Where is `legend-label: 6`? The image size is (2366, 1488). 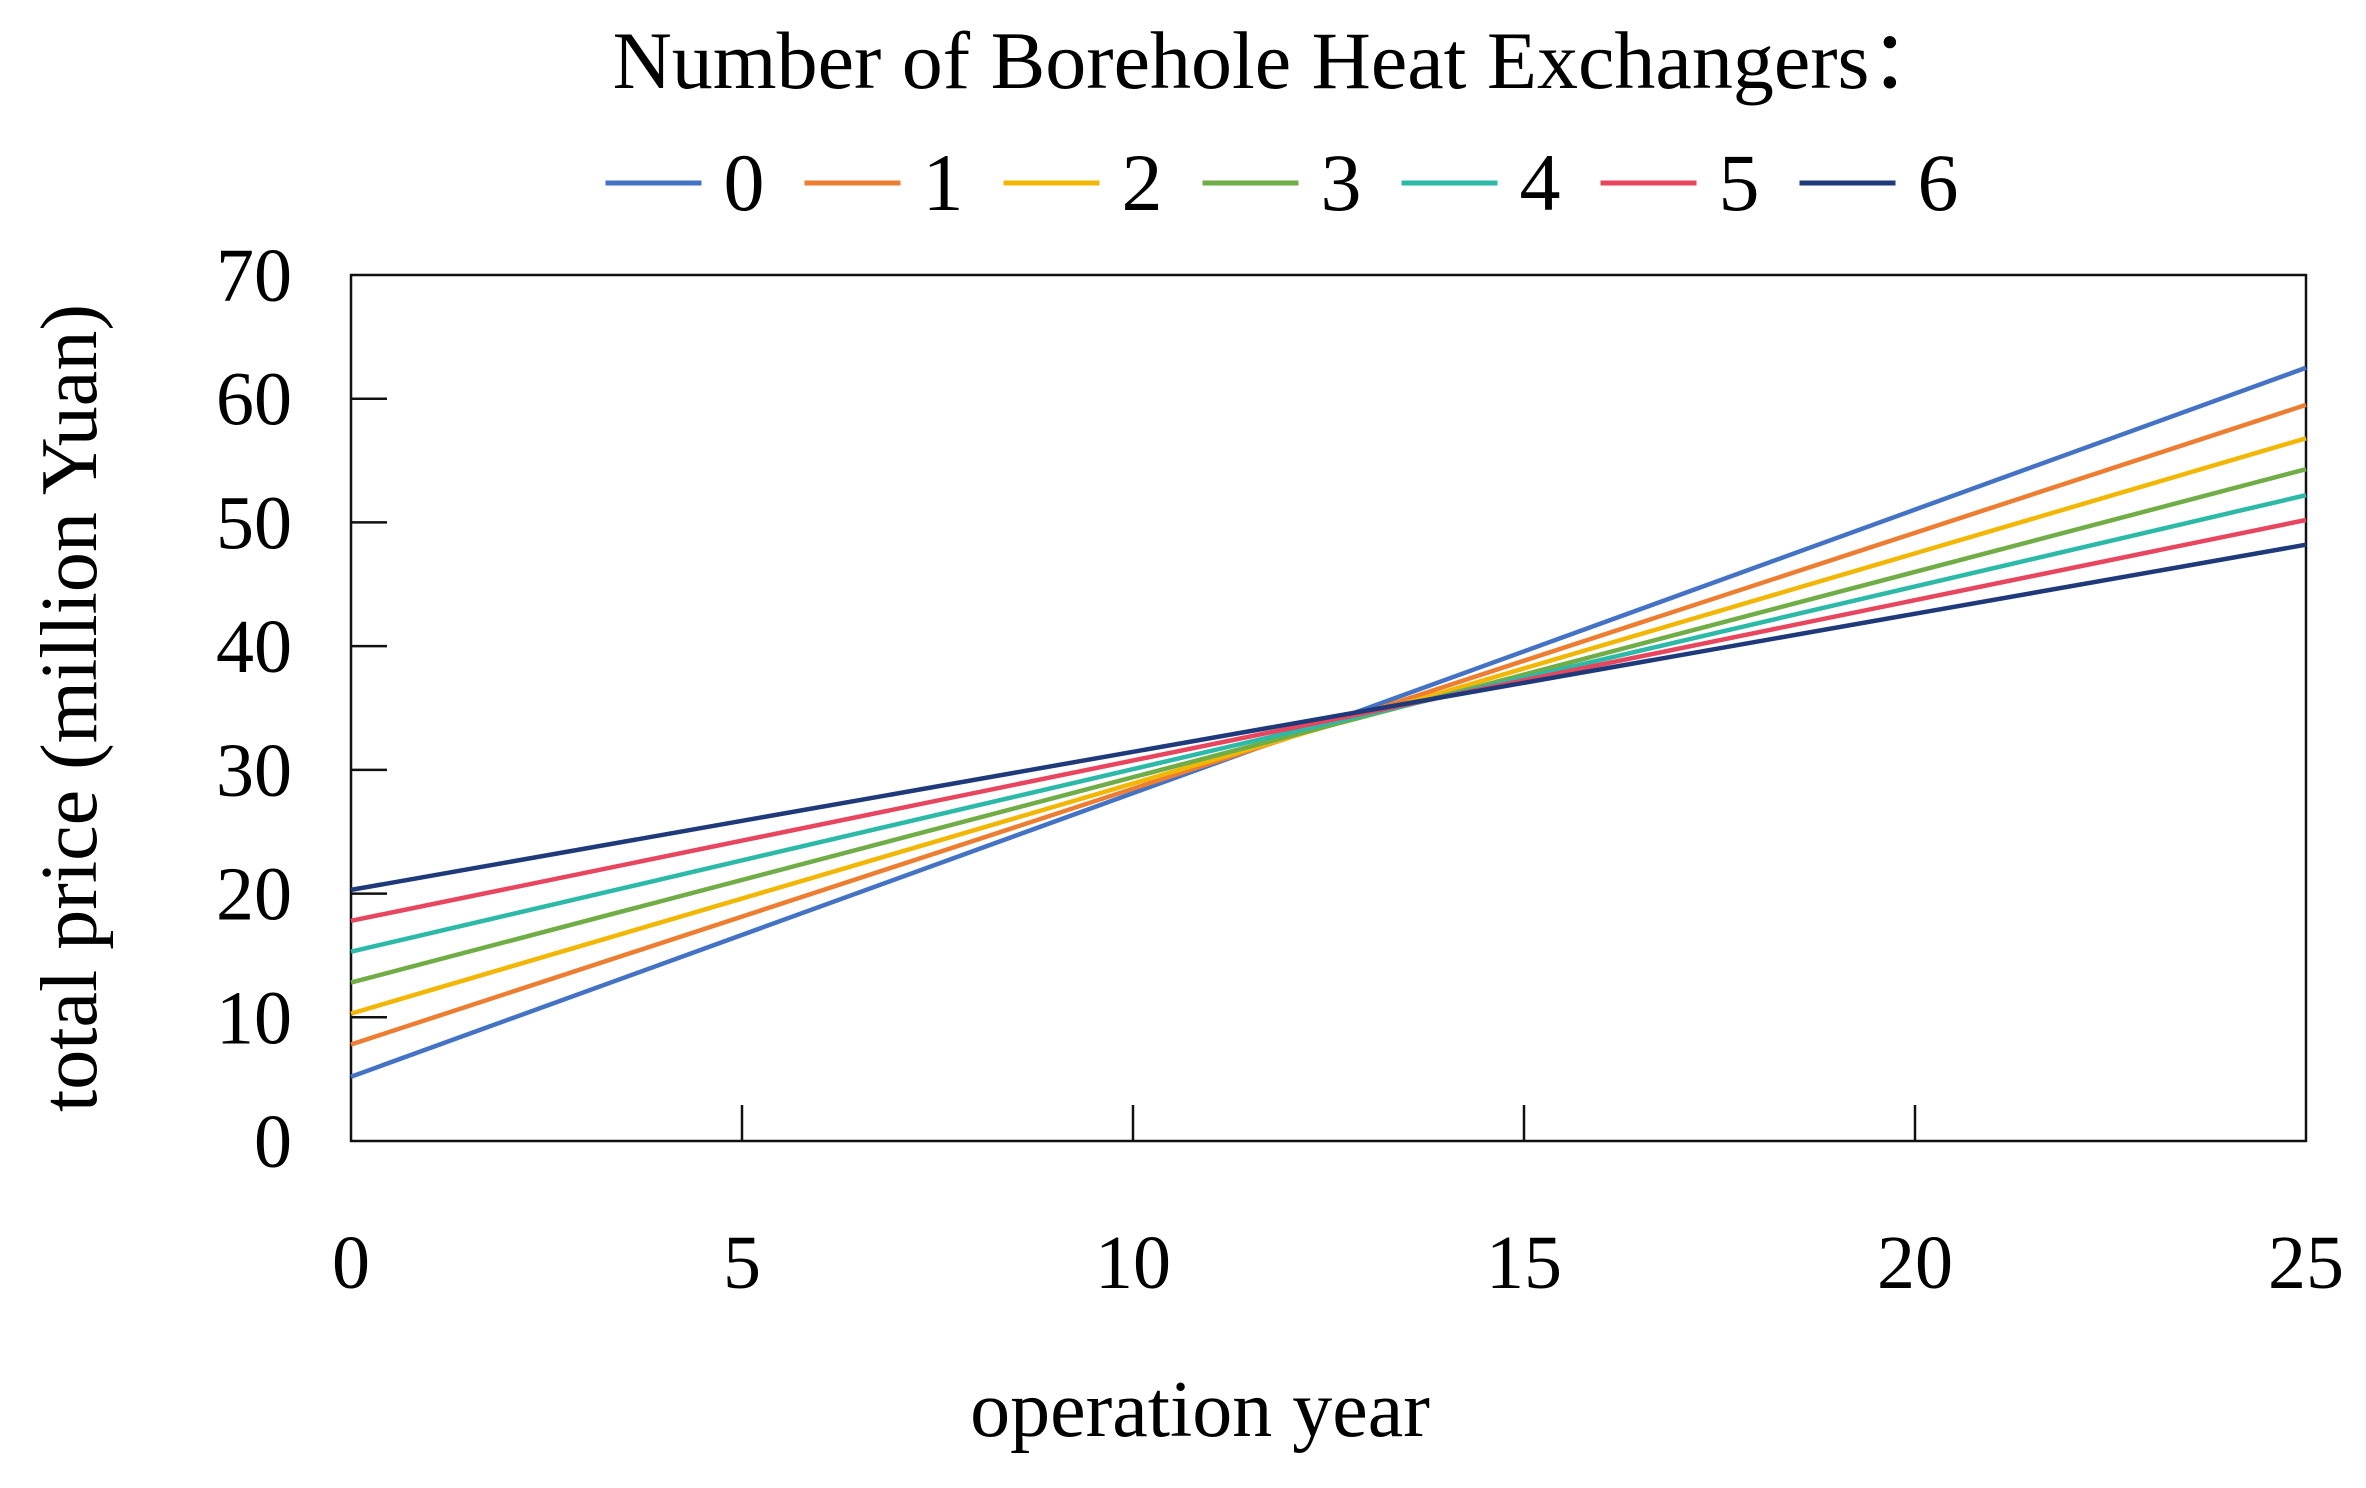
legend-label: 6 is located at coordinates (1938, 182).